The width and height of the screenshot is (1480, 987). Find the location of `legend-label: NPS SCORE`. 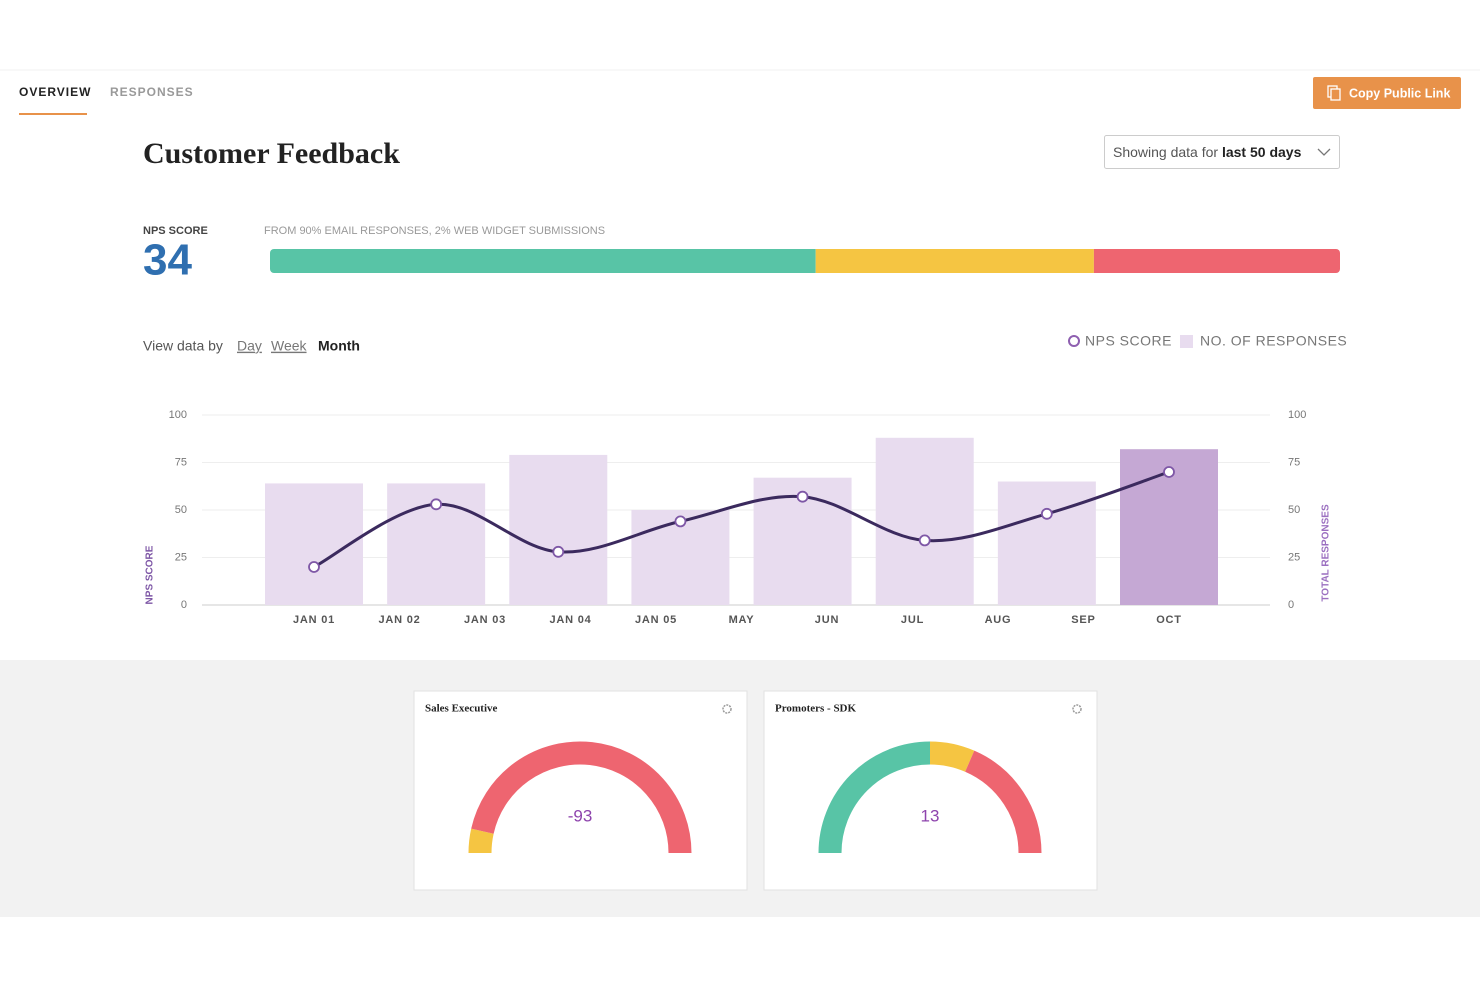

legend-label: NPS SCORE is located at coordinates (1128, 341).